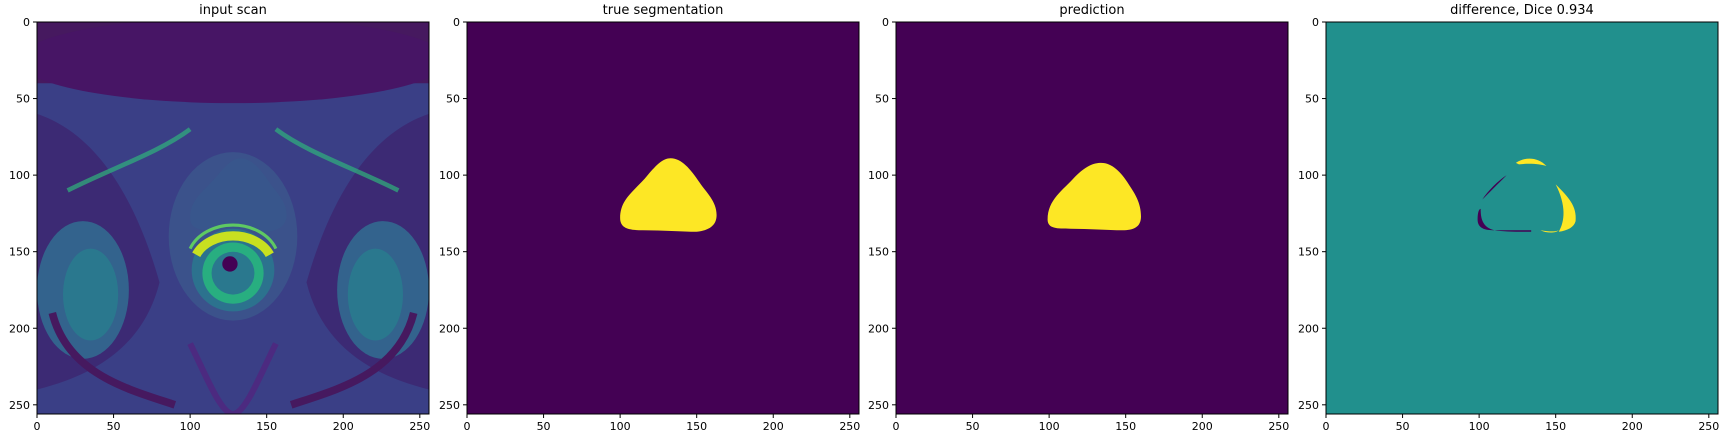 The image size is (1728, 432). What do you see at coordinates (1092, 10) in the screenshot?
I see `panel-title: prediction` at bounding box center [1092, 10].